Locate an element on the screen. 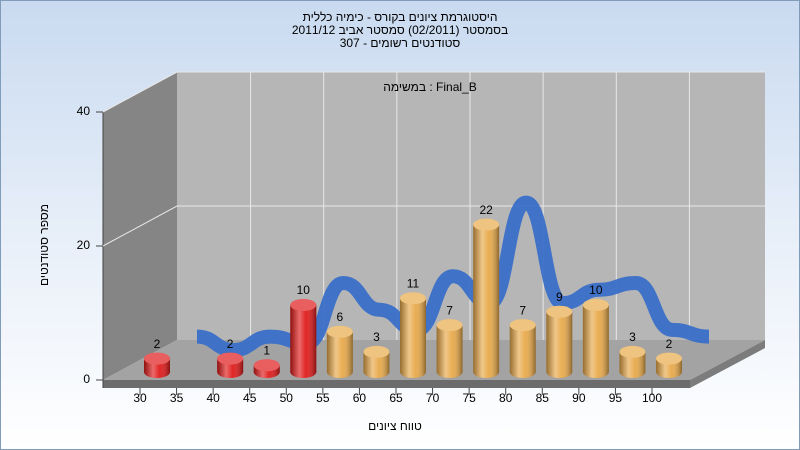  x-axis-label: טווח ציונים is located at coordinates (395, 426).